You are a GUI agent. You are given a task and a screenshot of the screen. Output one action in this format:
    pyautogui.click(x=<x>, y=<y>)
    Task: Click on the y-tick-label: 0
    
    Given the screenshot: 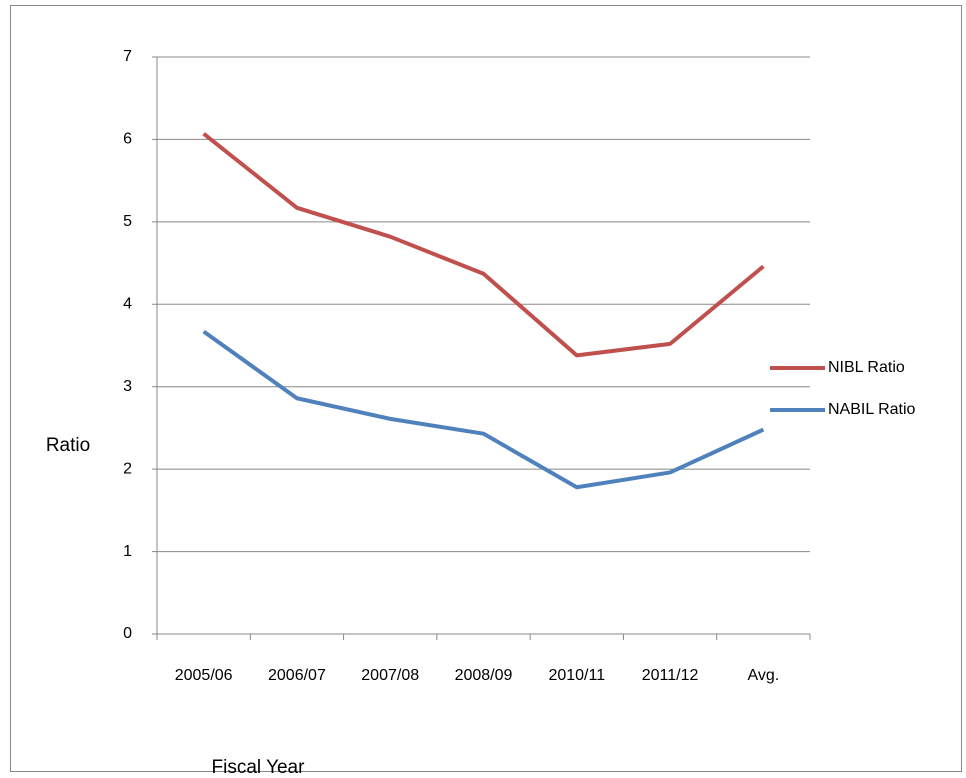 What is the action you would take?
    pyautogui.click(x=127, y=633)
    